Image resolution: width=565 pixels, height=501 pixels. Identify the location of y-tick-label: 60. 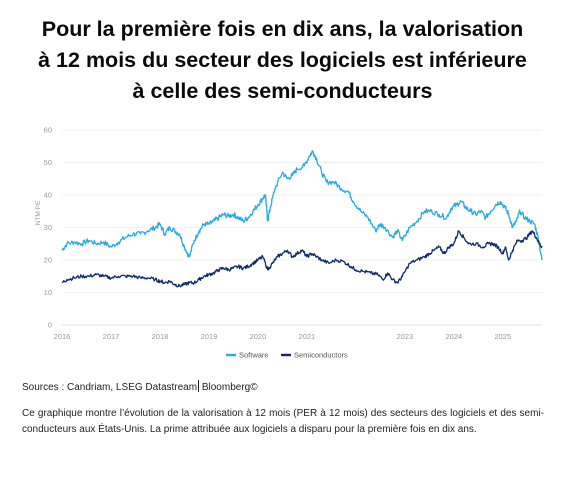
(48, 130).